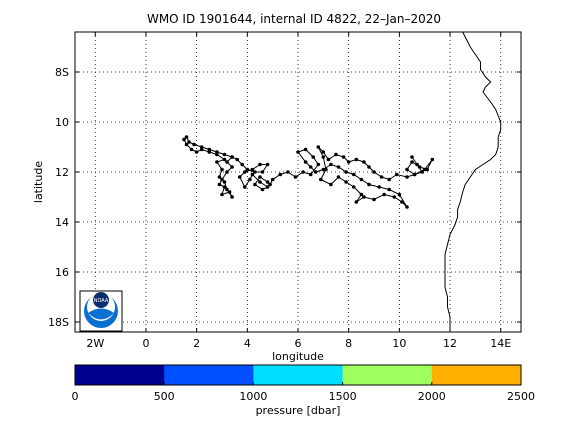 The image size is (576, 436). Describe the element at coordinates (38, 182) in the screenshot. I see `y-axis-label: latitude` at that location.